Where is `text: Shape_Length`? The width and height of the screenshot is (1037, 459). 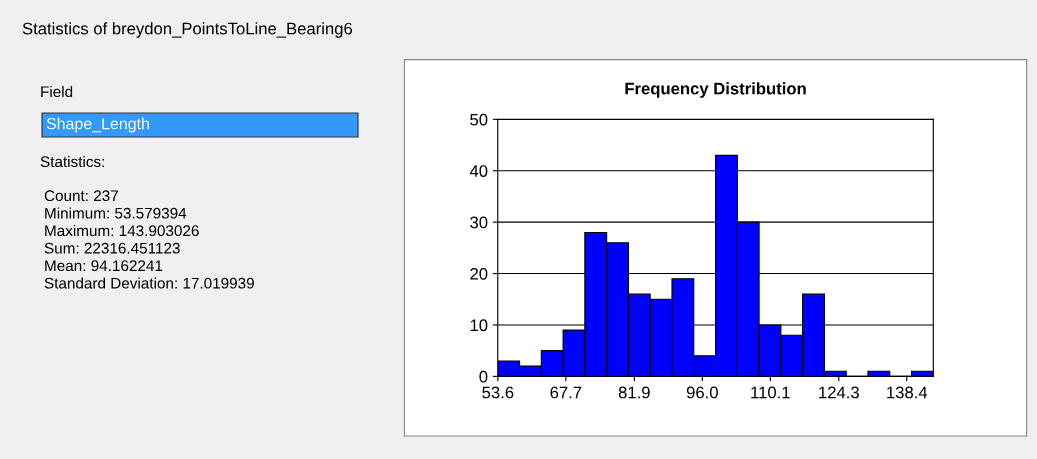 text: Shape_Length is located at coordinates (97, 125).